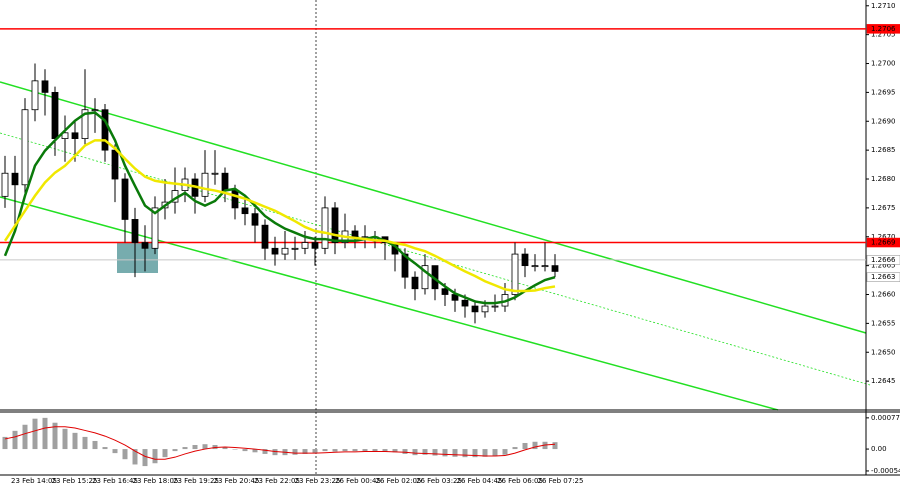 This screenshot has height=488, width=900. I want to click on y-tick-label: 1.2710, so click(883, 6).